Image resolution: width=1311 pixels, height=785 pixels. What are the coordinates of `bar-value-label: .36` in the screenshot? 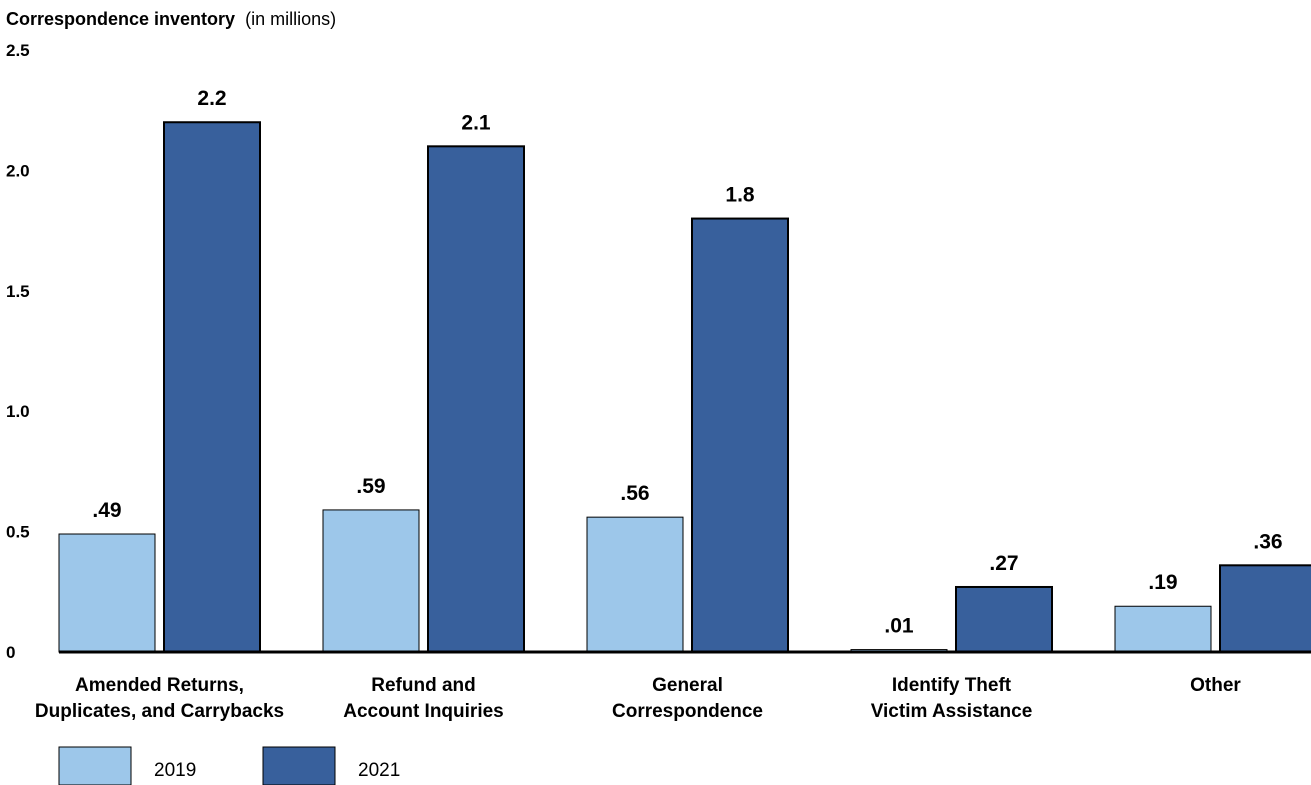 It's located at (1267, 541).